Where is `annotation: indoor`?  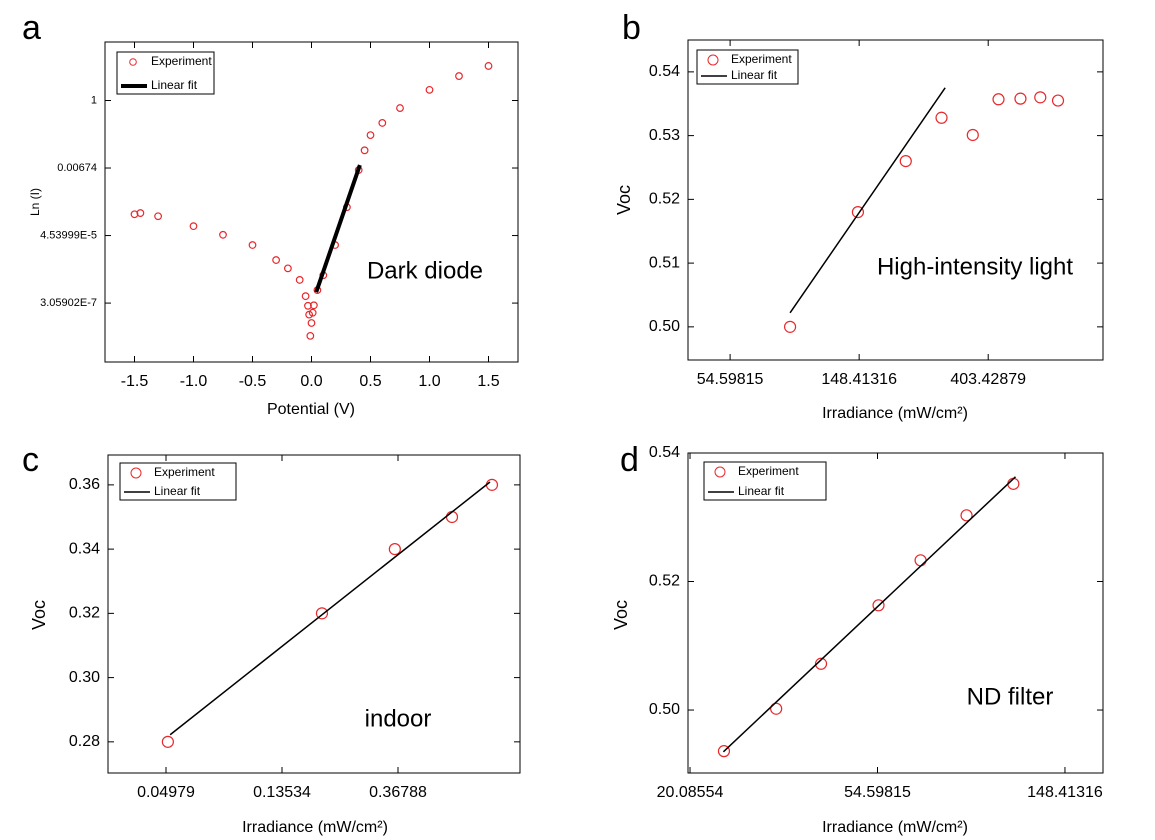
annotation: indoor is located at coordinates (398, 718).